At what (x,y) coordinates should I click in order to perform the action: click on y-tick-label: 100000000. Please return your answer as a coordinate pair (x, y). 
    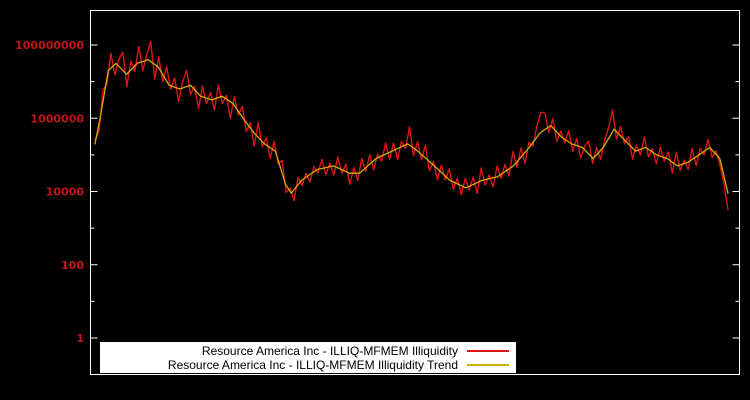
    Looking at the image, I should click on (49, 45).